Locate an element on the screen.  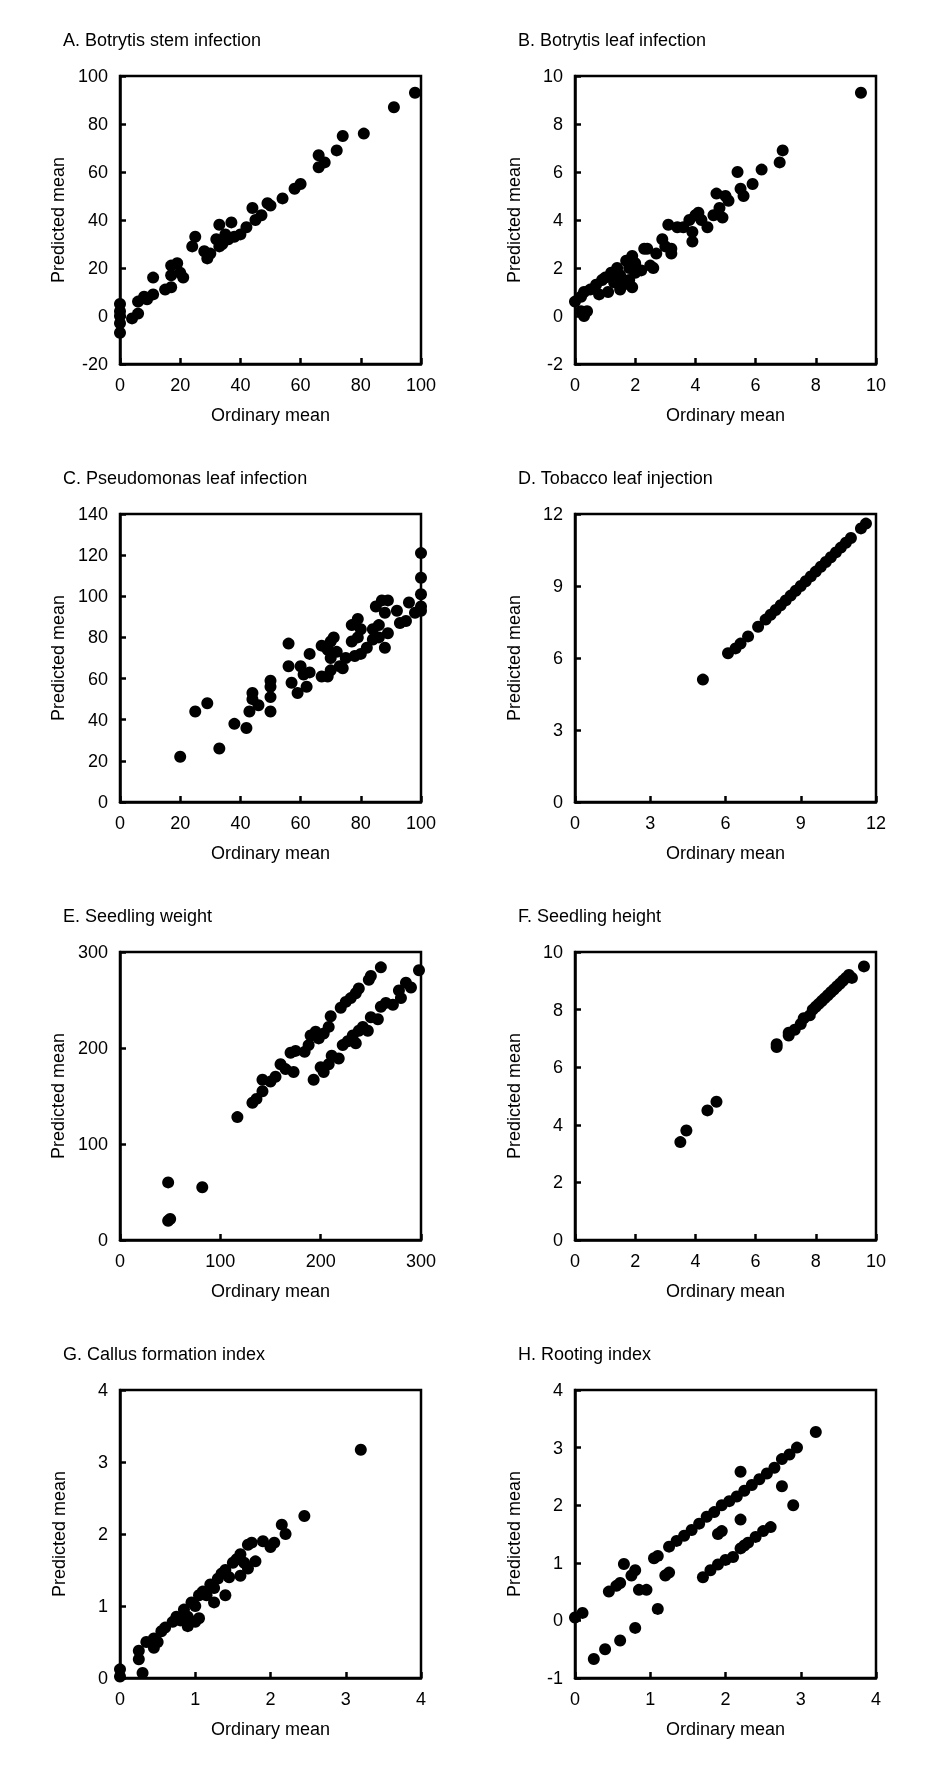
chart-title: G. Callus formation index is located at coordinates (164, 1354).